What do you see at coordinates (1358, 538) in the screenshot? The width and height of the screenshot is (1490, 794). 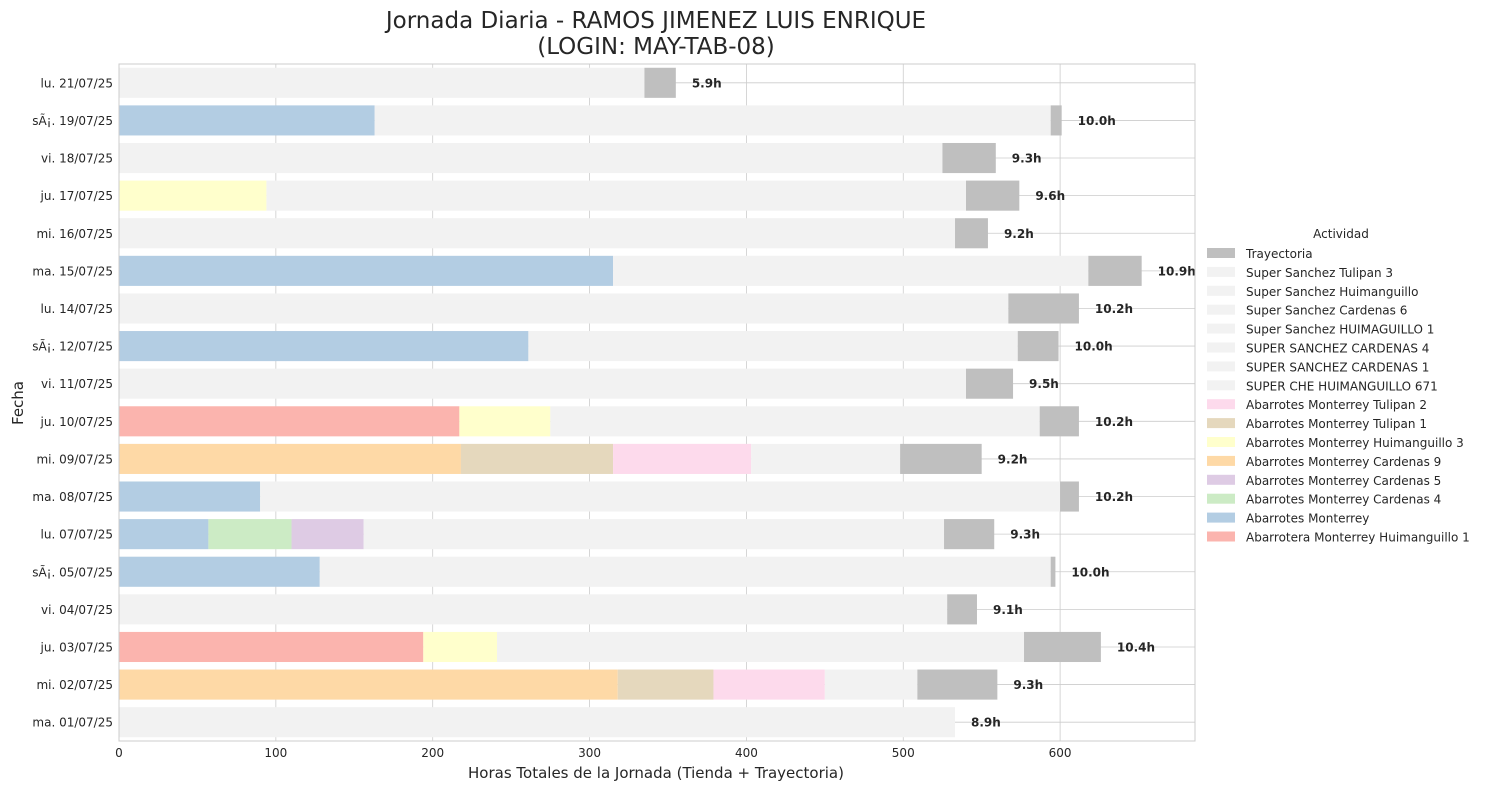 I see `legend-entry-label: Abarrotera Monterrey Huimanguillo 1` at bounding box center [1358, 538].